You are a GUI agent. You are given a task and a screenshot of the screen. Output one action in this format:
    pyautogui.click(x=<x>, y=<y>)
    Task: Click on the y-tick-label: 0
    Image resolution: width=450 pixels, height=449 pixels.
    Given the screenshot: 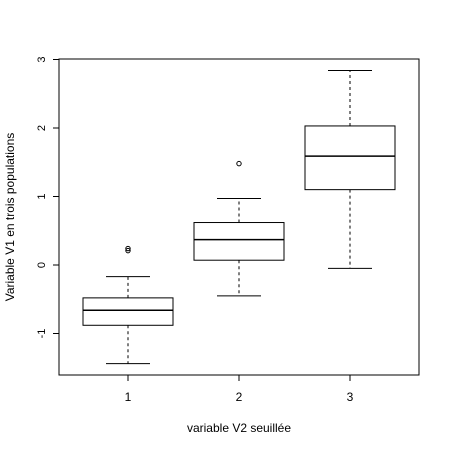 What is the action you would take?
    pyautogui.click(x=42, y=265)
    